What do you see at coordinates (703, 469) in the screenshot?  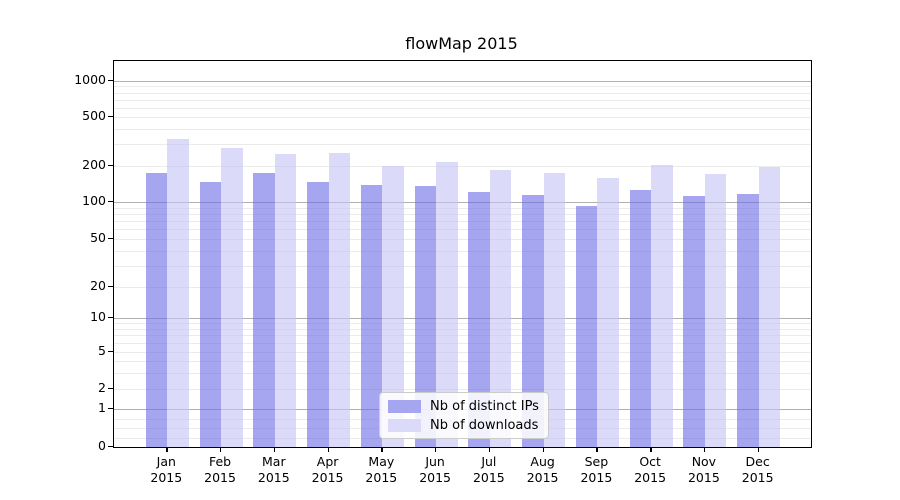 I see `x-tick-label-nov: Nov 2015` at bounding box center [703, 469].